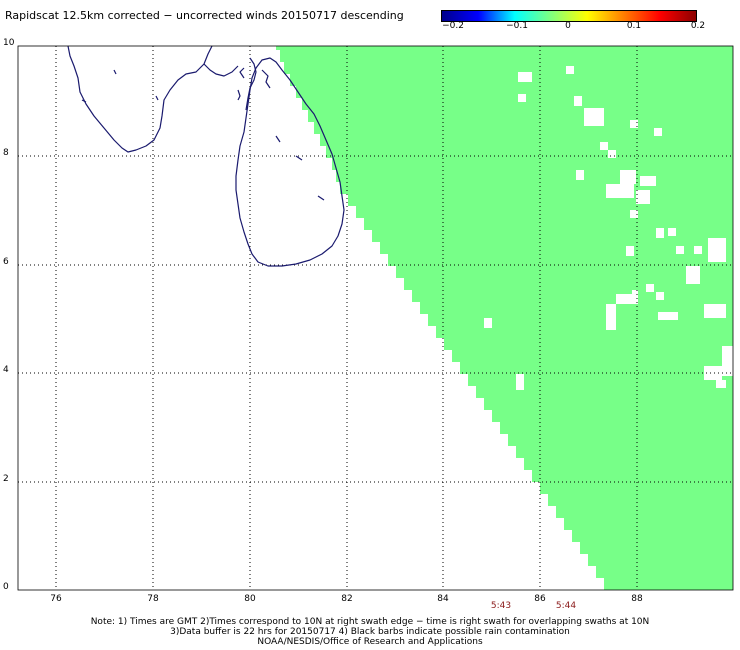 The height and width of the screenshot is (650, 740). I want to click on y-tick-label: 6, so click(6, 262).